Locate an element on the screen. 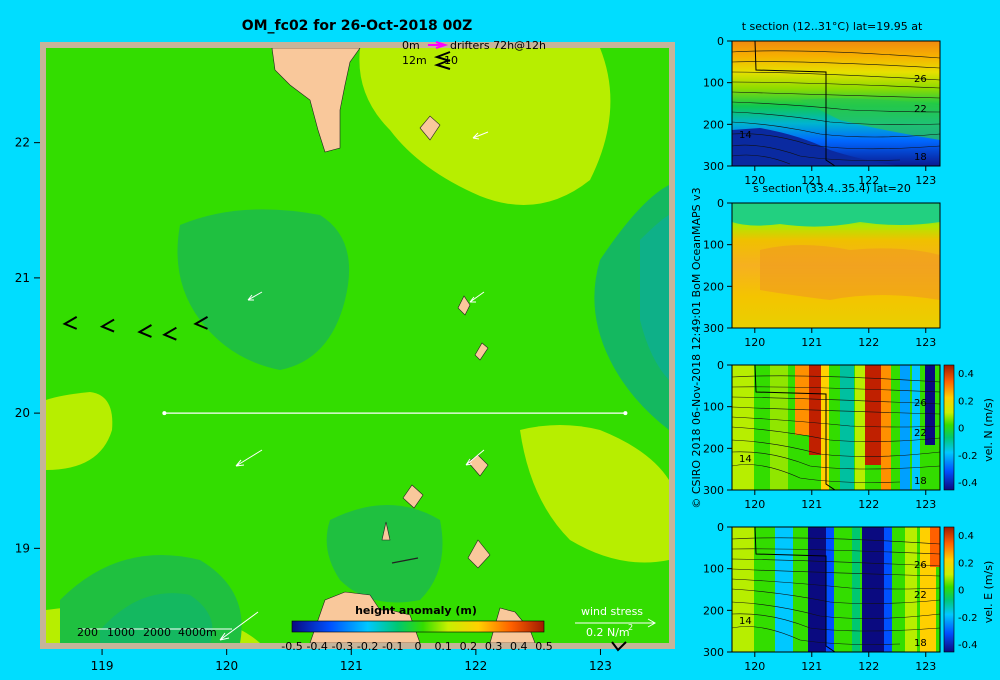  colorbar-ticks: -0.5 -0.4 -0.3 -0.2 -0.1 0 0.1 0.2 0.3 0.4 0.5 is located at coordinates (416, 646).